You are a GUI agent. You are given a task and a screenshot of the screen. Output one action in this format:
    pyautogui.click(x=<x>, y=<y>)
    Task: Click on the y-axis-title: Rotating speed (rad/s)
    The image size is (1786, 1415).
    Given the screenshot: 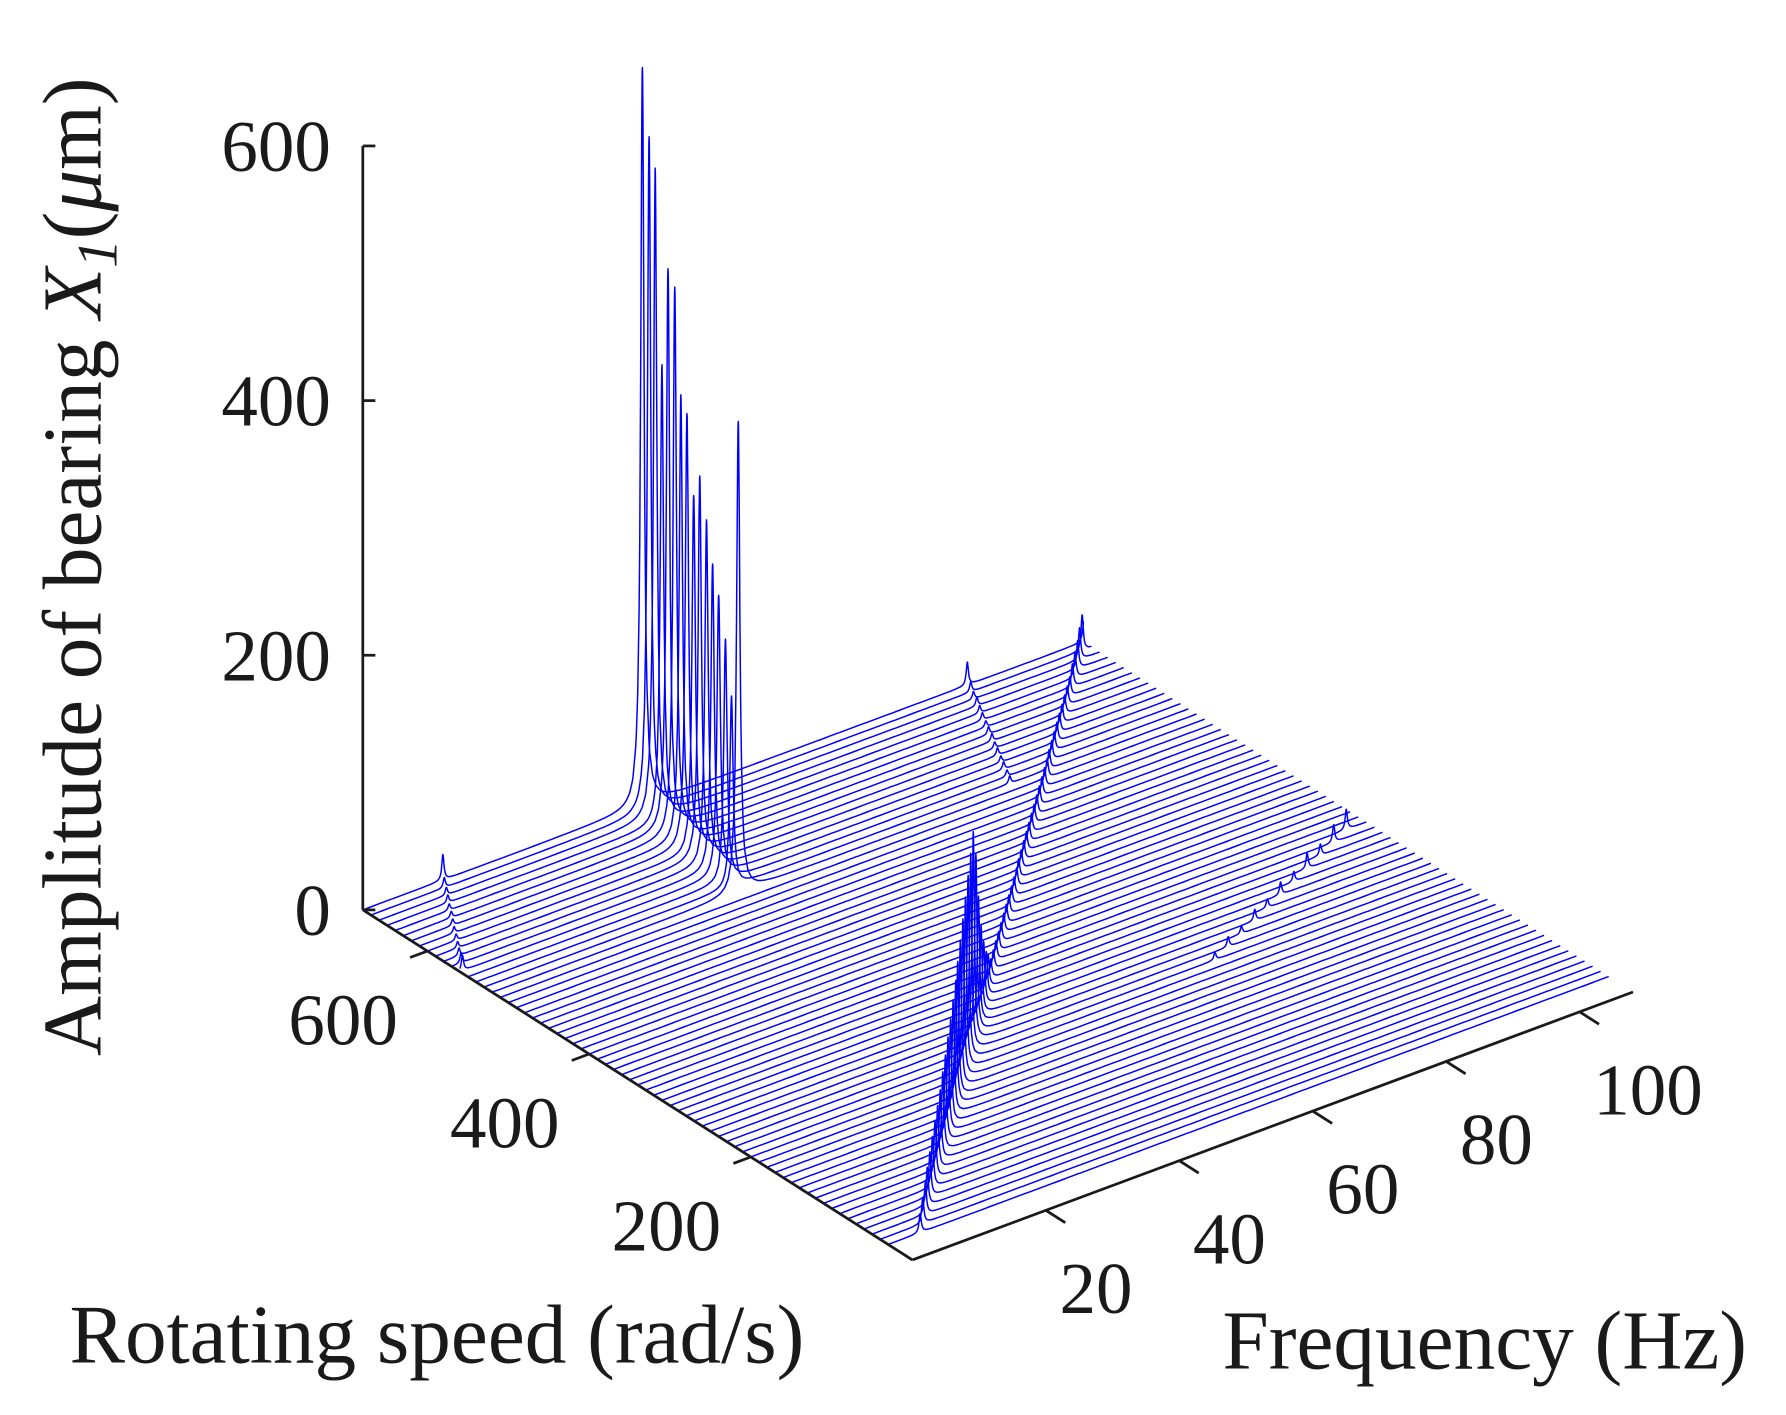 What is the action you would take?
    pyautogui.click(x=436, y=1336)
    